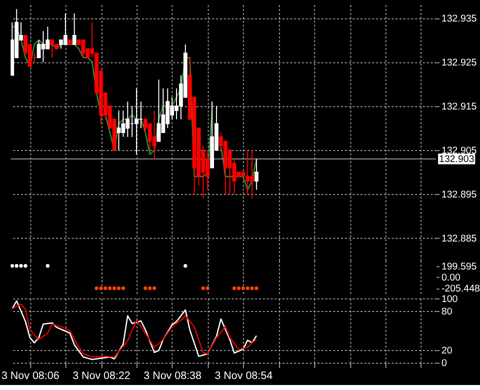  What do you see at coordinates (447, 350) in the screenshot?
I see `y-tick-label: 20` at bounding box center [447, 350].